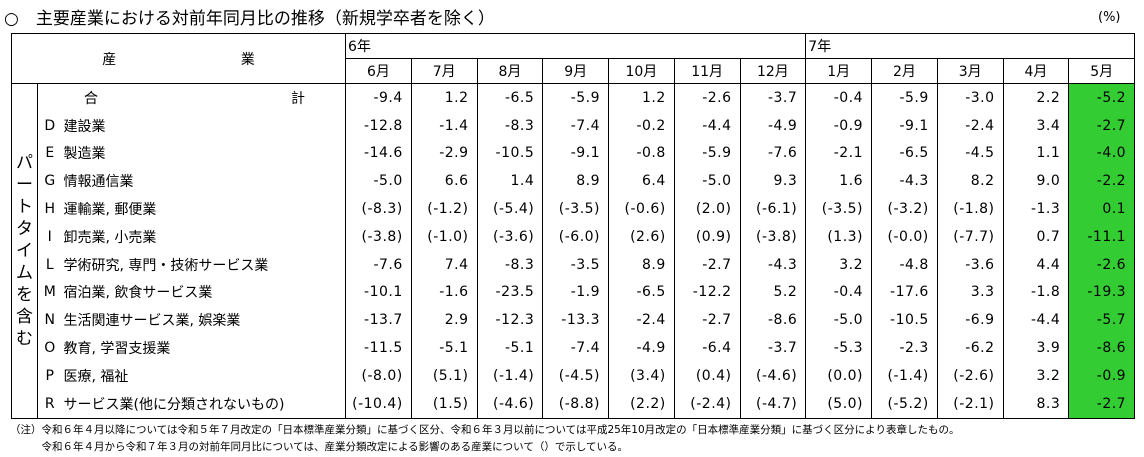 This screenshot has width=1144, height=457. I want to click on value-cell: (2.2), so click(641, 404).